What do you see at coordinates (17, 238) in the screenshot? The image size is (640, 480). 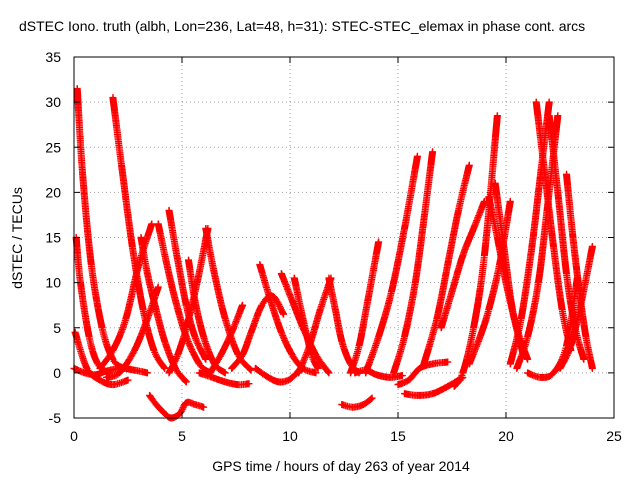 I see `y-axis-label: dSTEC / TECUs` at bounding box center [17, 238].